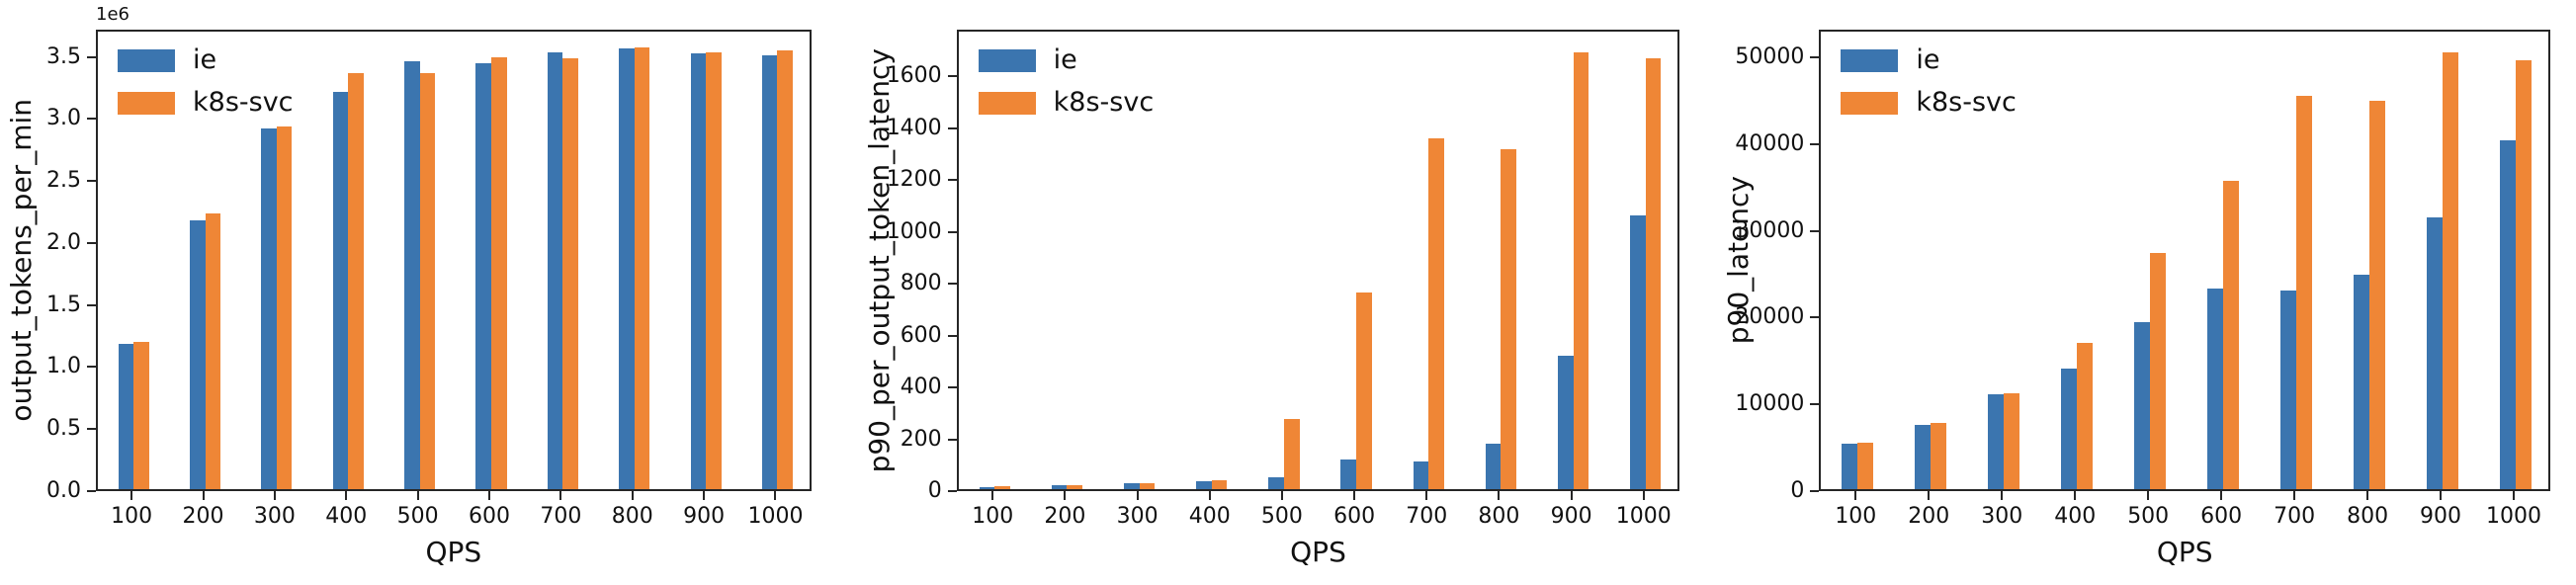 The height and width of the screenshot is (585, 2576). Describe the element at coordinates (914, 180) in the screenshot. I see `y-tick-label: 1200` at that location.